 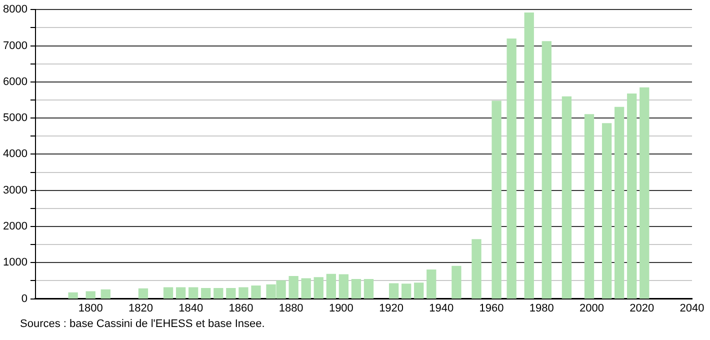 I want to click on y-tick-label: 5000, so click(x=15, y=118).